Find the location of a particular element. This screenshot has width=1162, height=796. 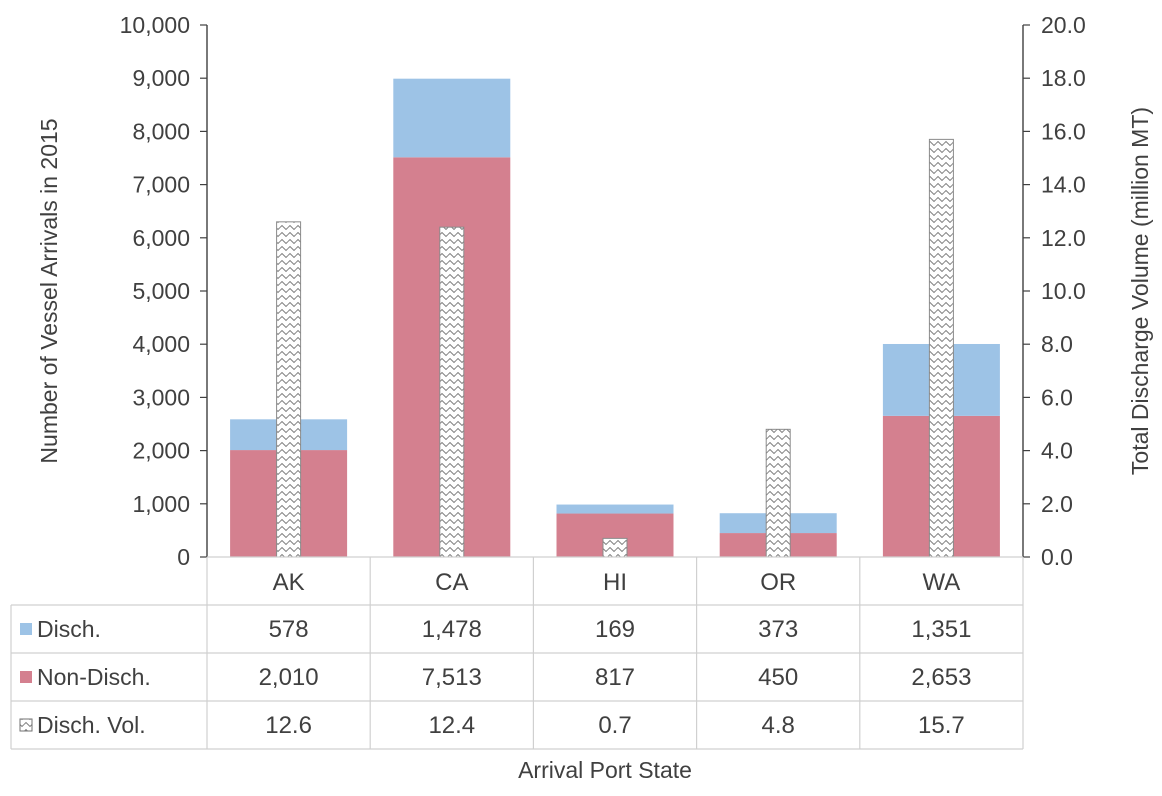

y-tick-label: 0 is located at coordinates (183, 557).